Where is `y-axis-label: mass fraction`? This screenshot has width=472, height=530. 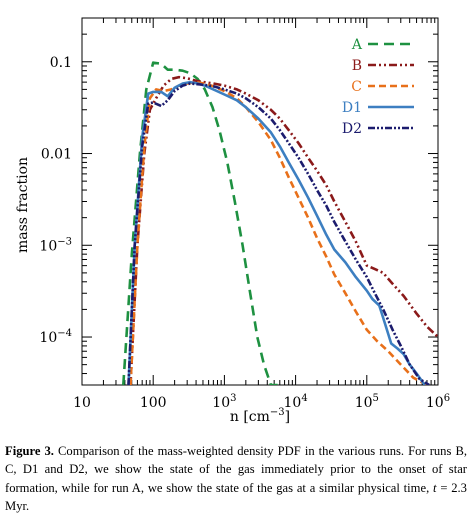 y-axis-label: mass fraction is located at coordinates (23, 205).